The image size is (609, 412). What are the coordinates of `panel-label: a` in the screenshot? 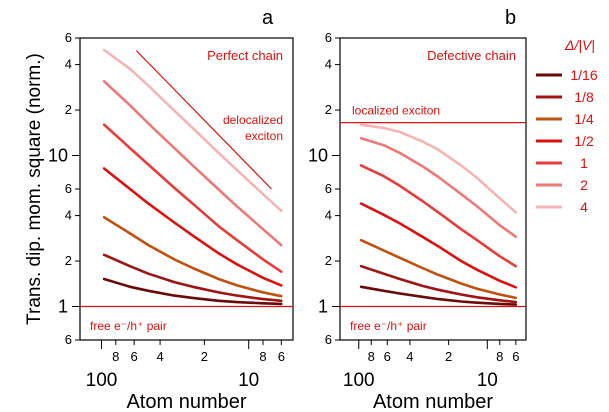 It's located at (268, 18).